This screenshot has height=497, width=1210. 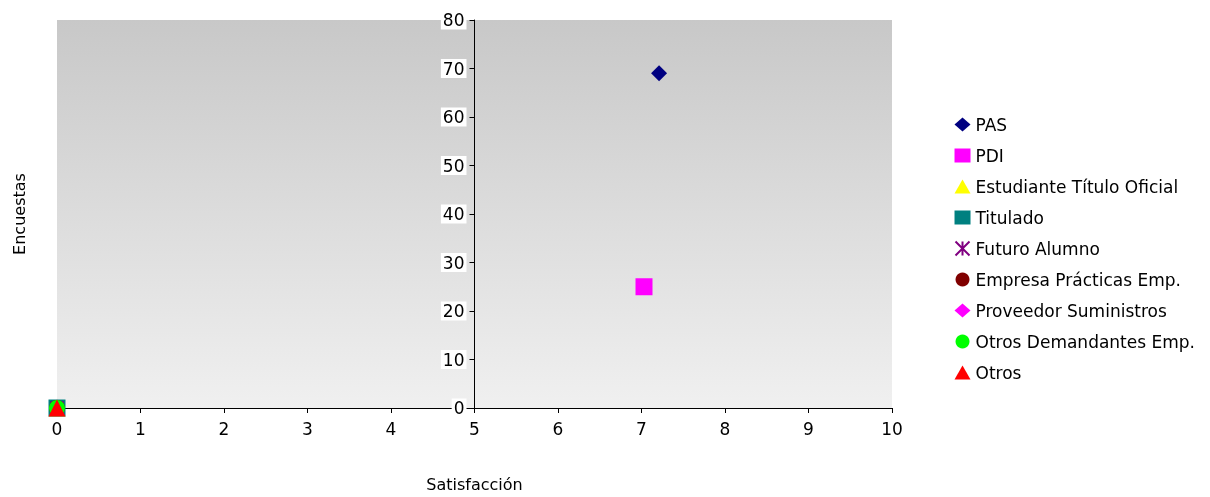 What do you see at coordinates (391, 428) in the screenshot?
I see `x-tick-label: 4` at bounding box center [391, 428].